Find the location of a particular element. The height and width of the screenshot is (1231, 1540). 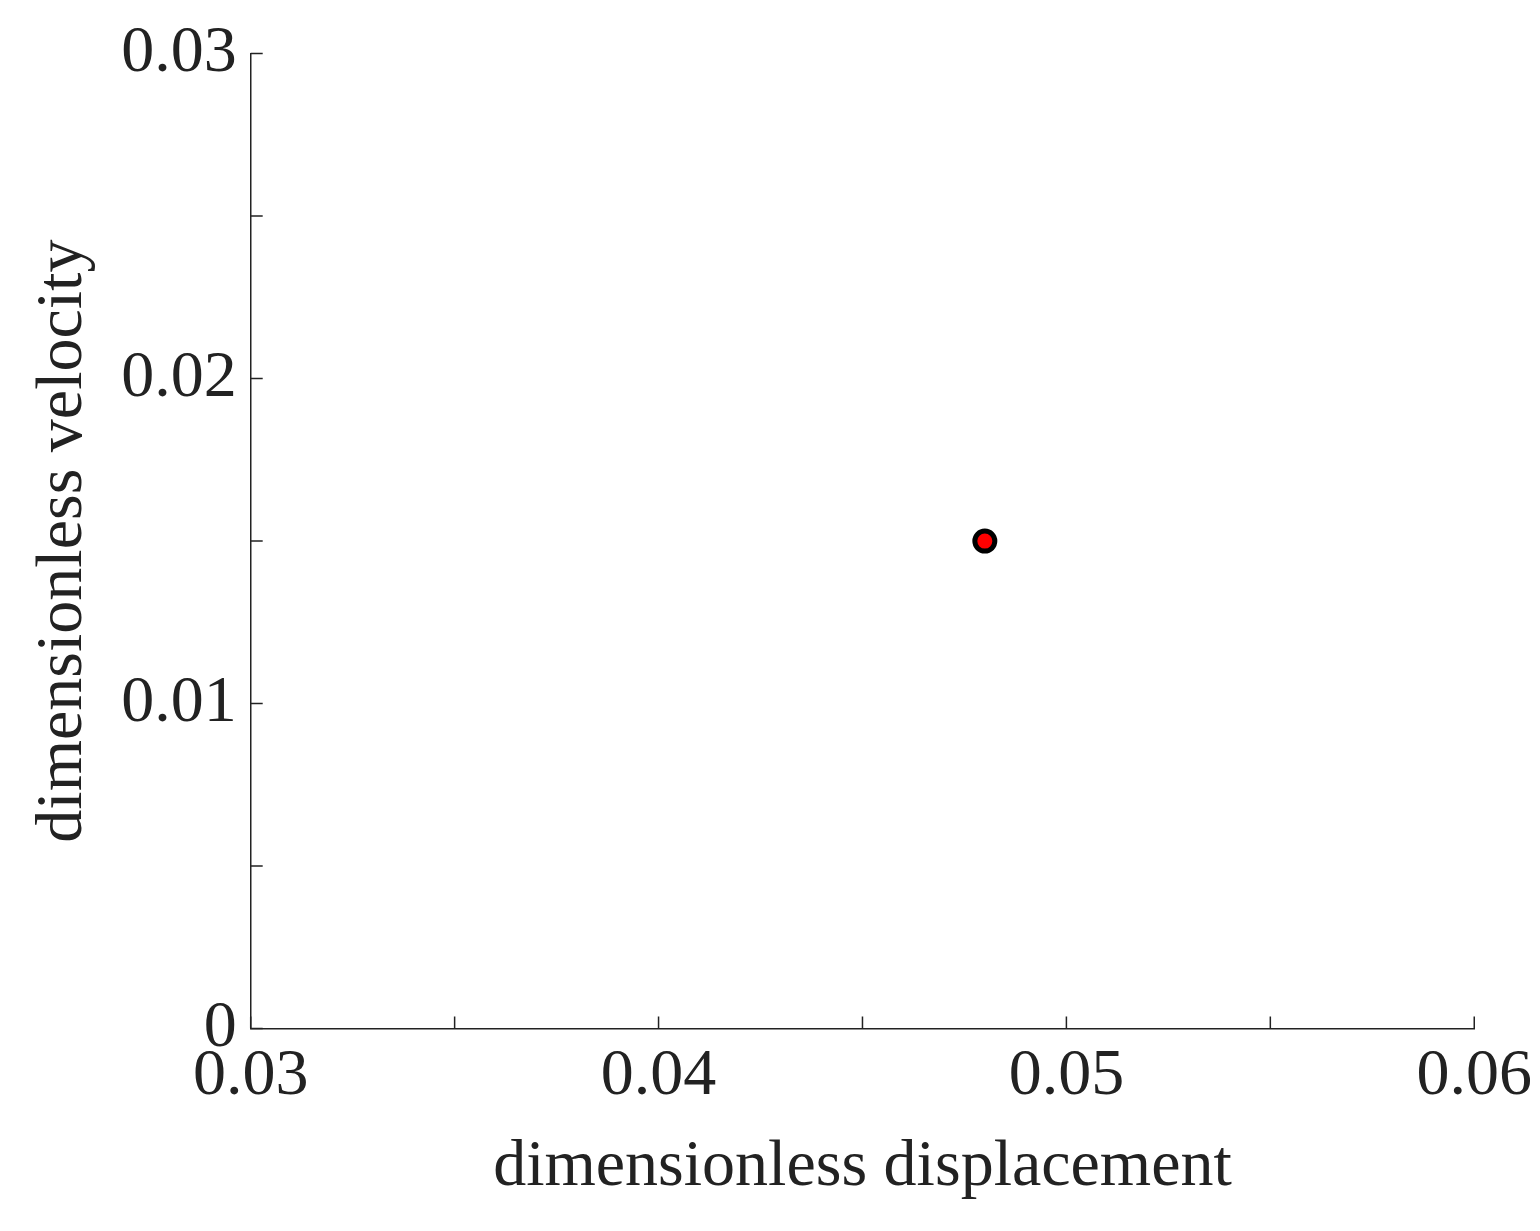

y-tick-label: 0.01 is located at coordinates (179, 698).